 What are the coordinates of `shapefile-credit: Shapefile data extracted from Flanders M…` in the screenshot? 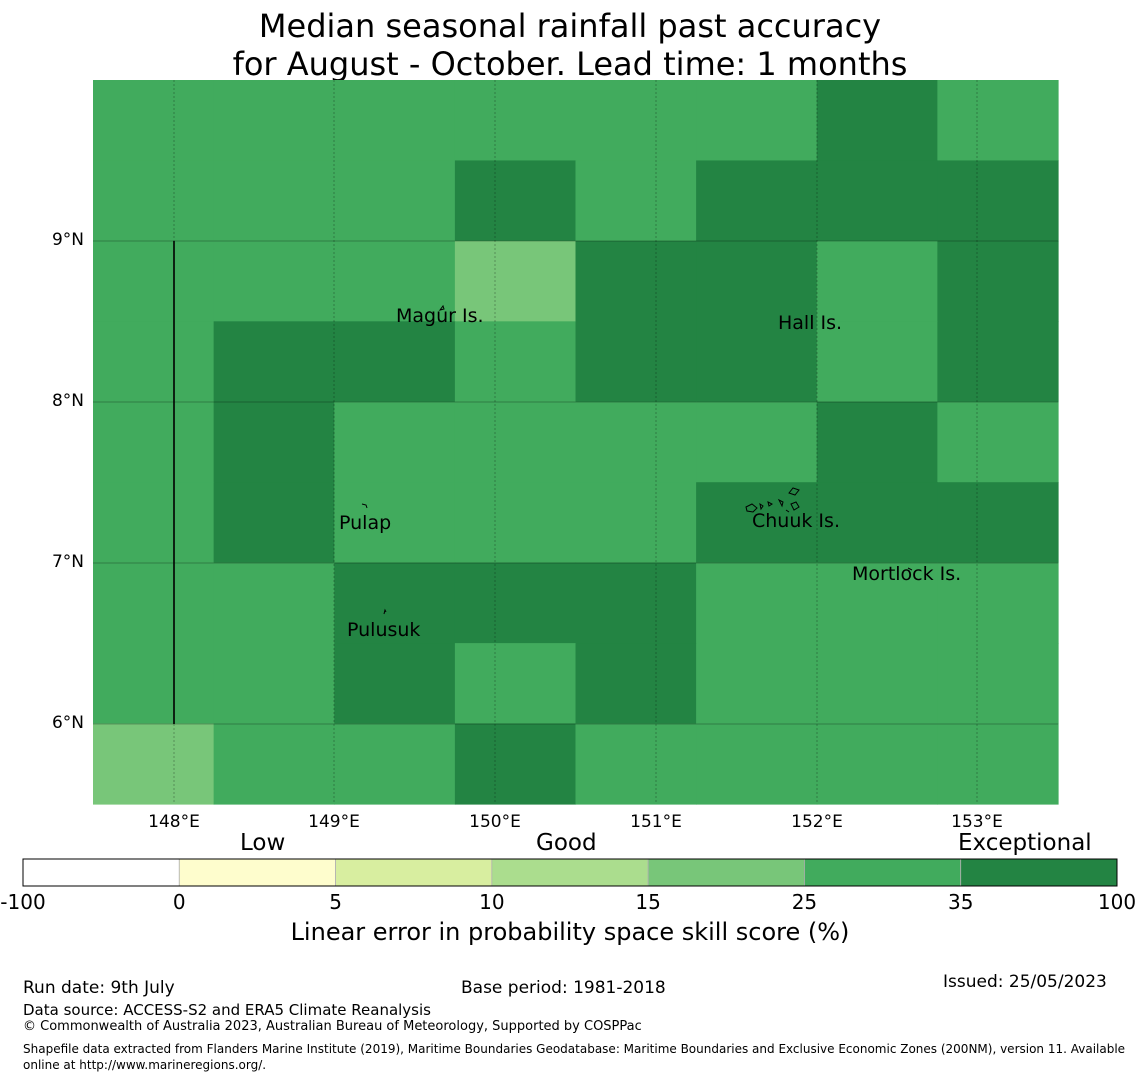 It's located at (574, 1057).